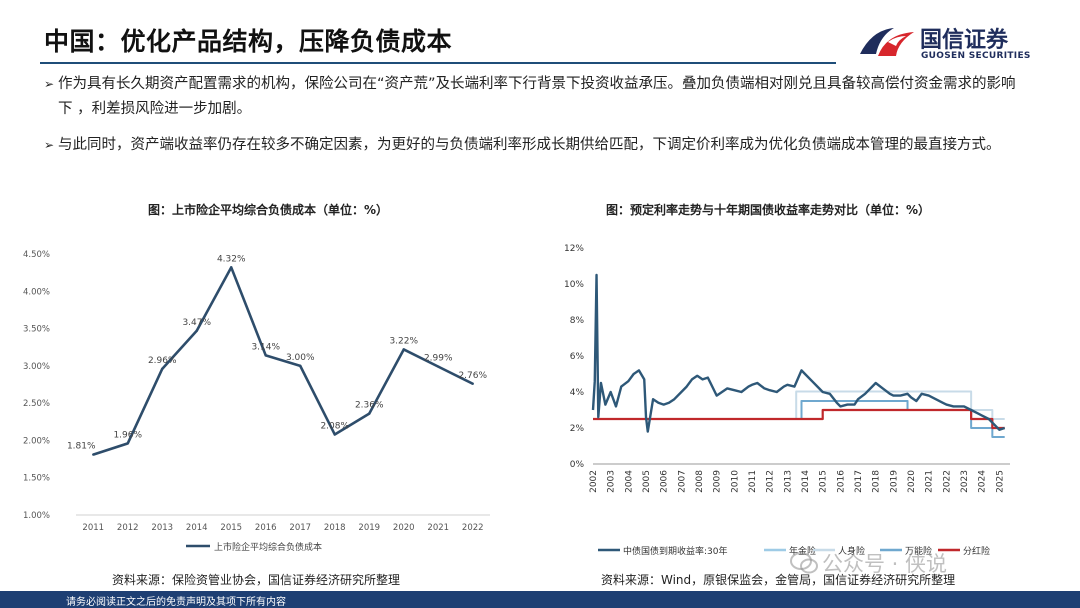 This screenshot has height=608, width=1080. I want to click on data-label: 3.00%, so click(300, 358).